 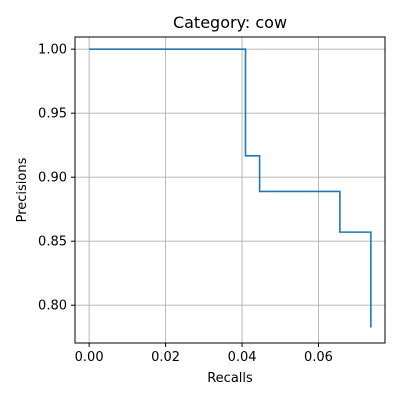 What do you see at coordinates (230, 378) in the screenshot?
I see `x-axis-label: Recalls` at bounding box center [230, 378].